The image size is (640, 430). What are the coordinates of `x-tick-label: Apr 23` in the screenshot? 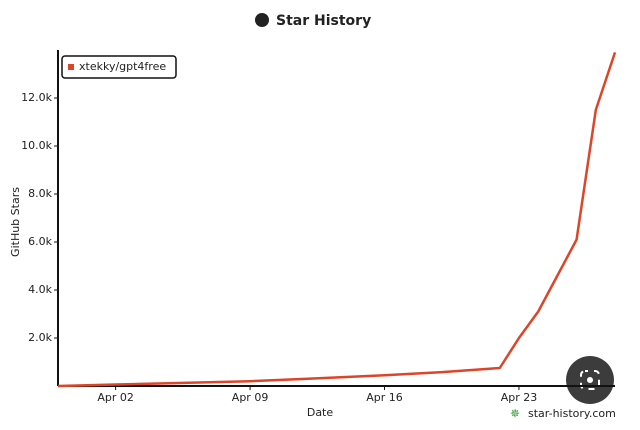 It's located at (519, 397).